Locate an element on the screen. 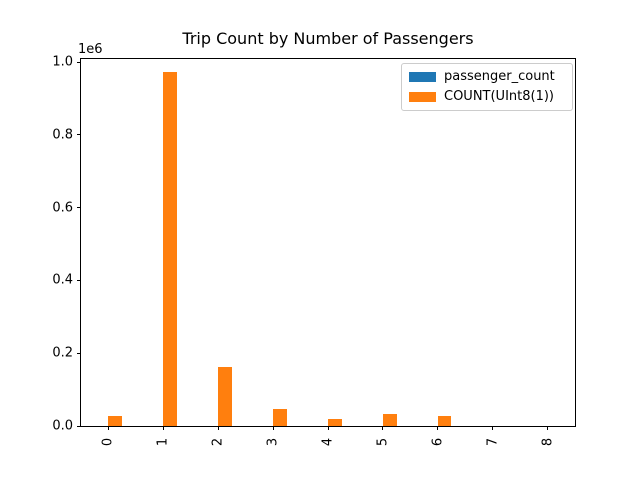 The height and width of the screenshot is (480, 640). legend-entry: COUNT(UInt8(1)) is located at coordinates (486, 97).